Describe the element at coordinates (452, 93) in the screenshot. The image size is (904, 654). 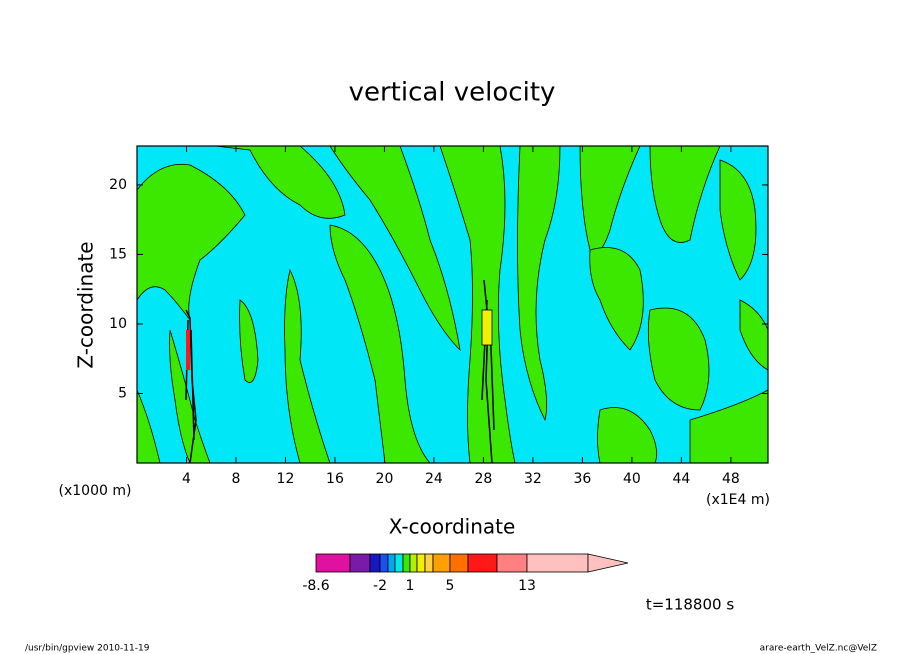
I see `chart-title: vertical velocity` at that location.